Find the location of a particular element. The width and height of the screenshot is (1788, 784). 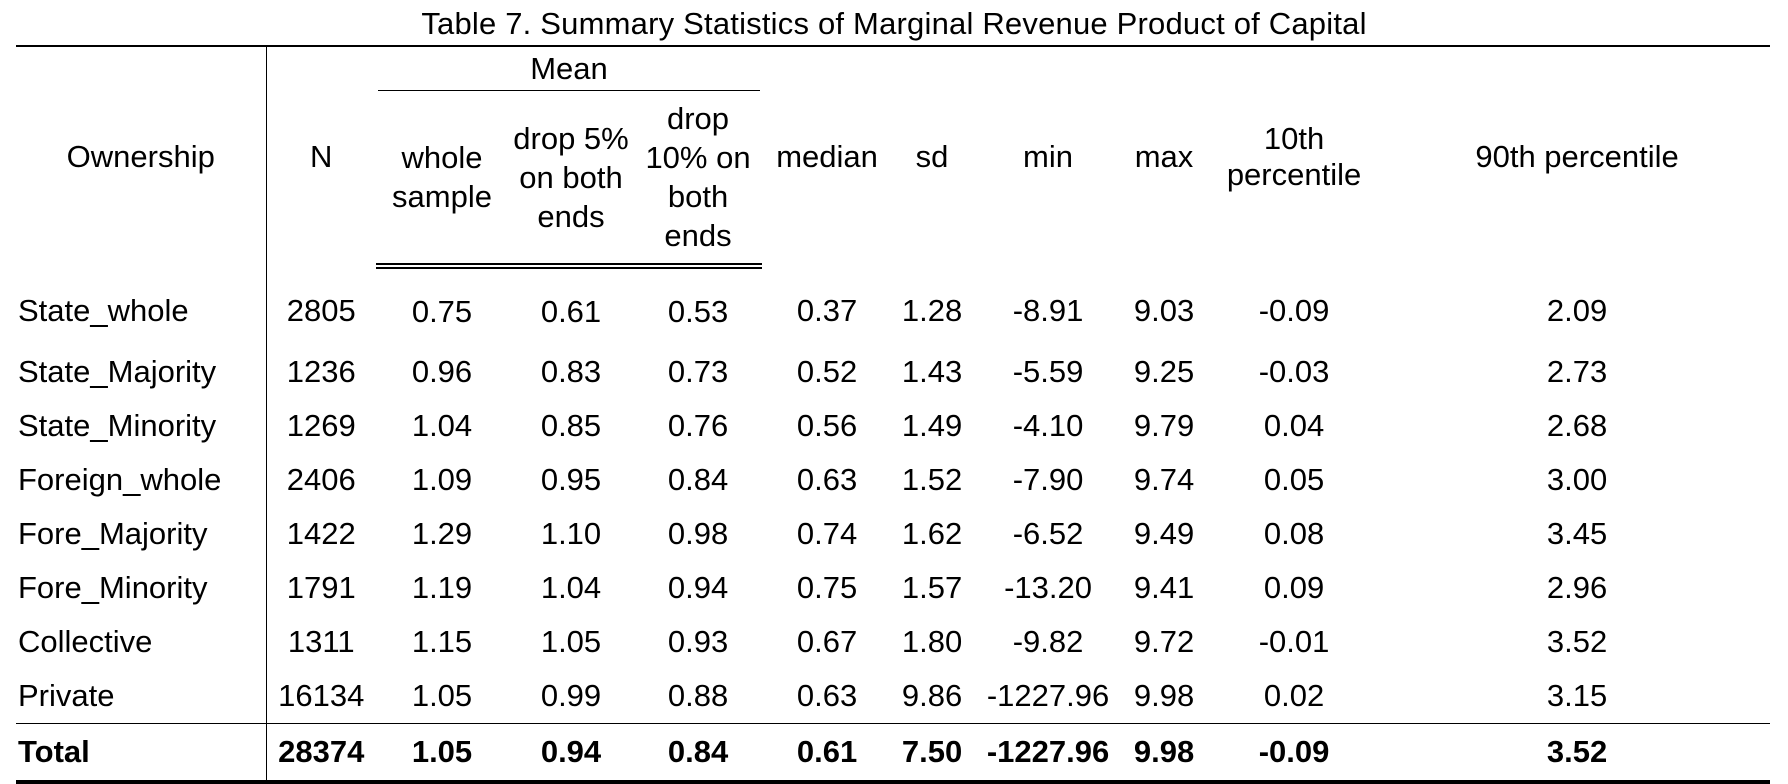

cell-p10: -0.01 is located at coordinates (1294, 641).